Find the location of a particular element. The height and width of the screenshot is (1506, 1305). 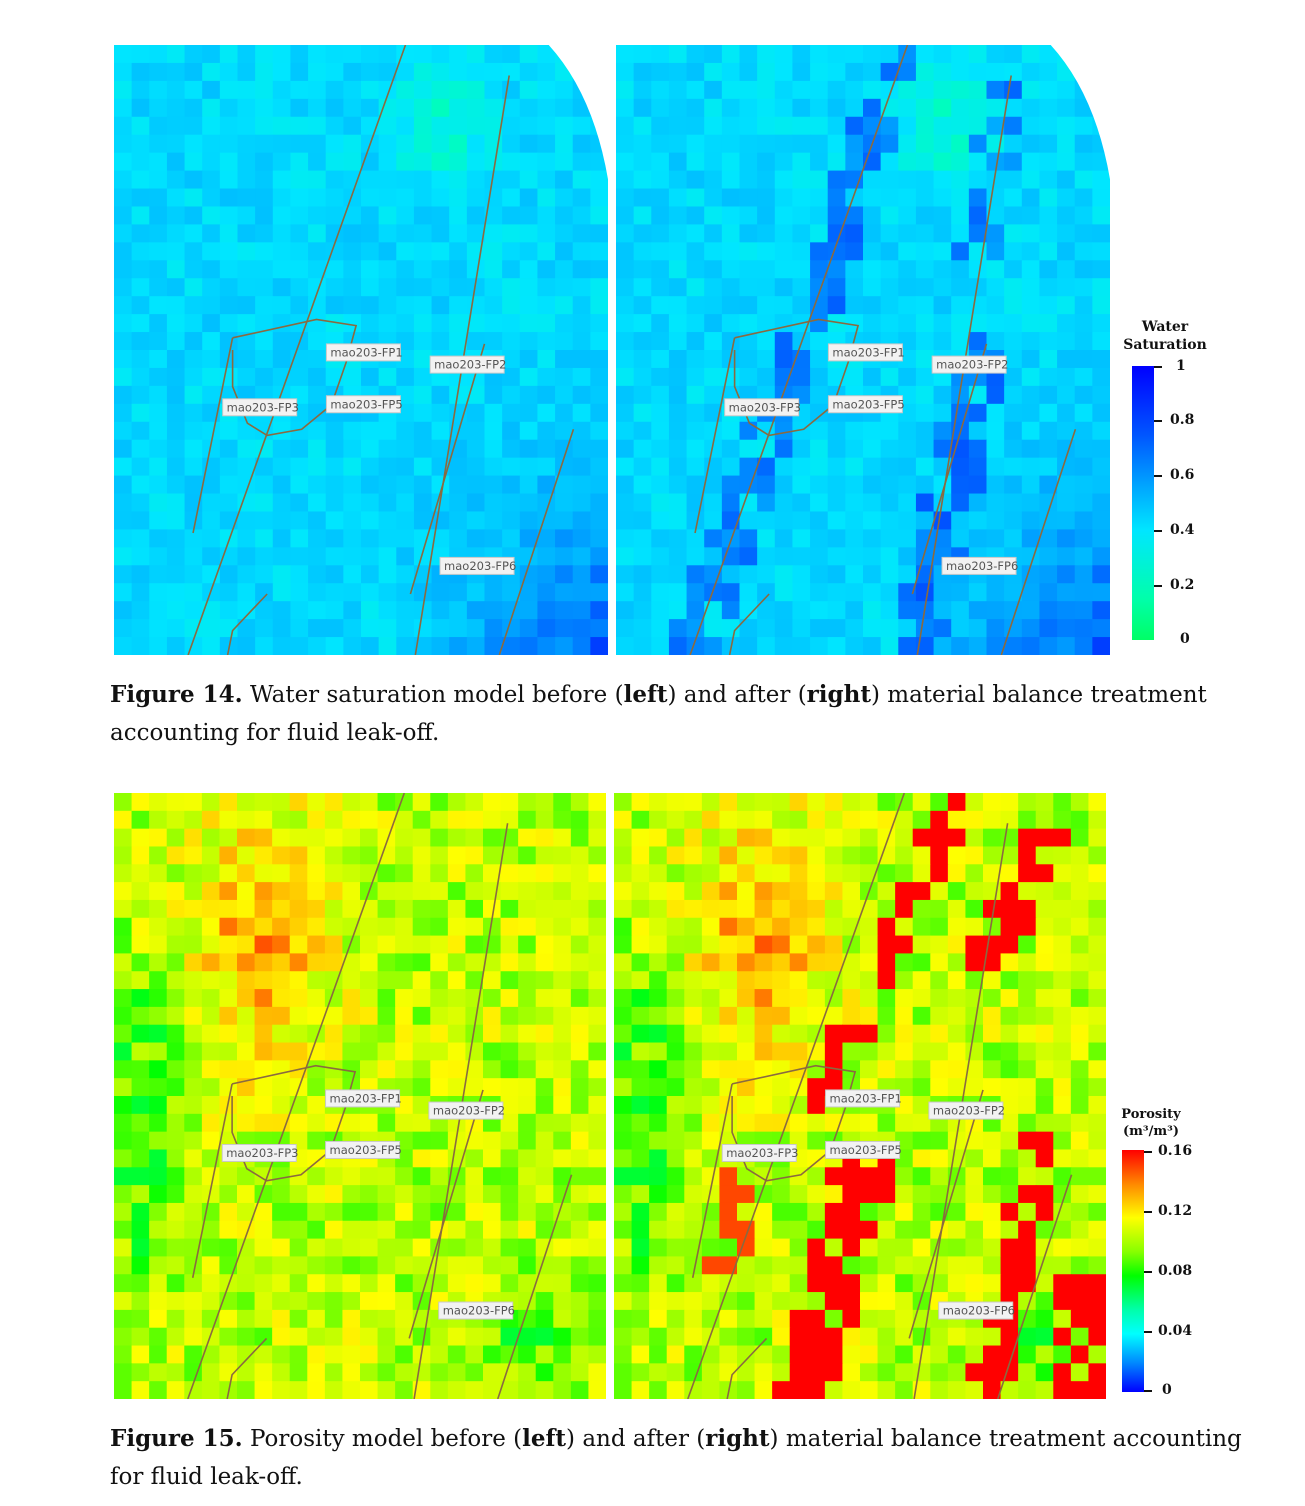

colorbar-tick-label: 0.4 is located at coordinates (1182, 530).